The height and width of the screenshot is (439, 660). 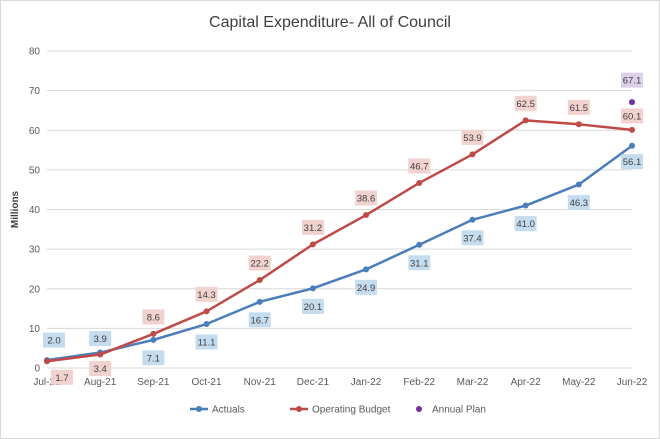 I want to click on data-label: 41.0, so click(x=525, y=224).